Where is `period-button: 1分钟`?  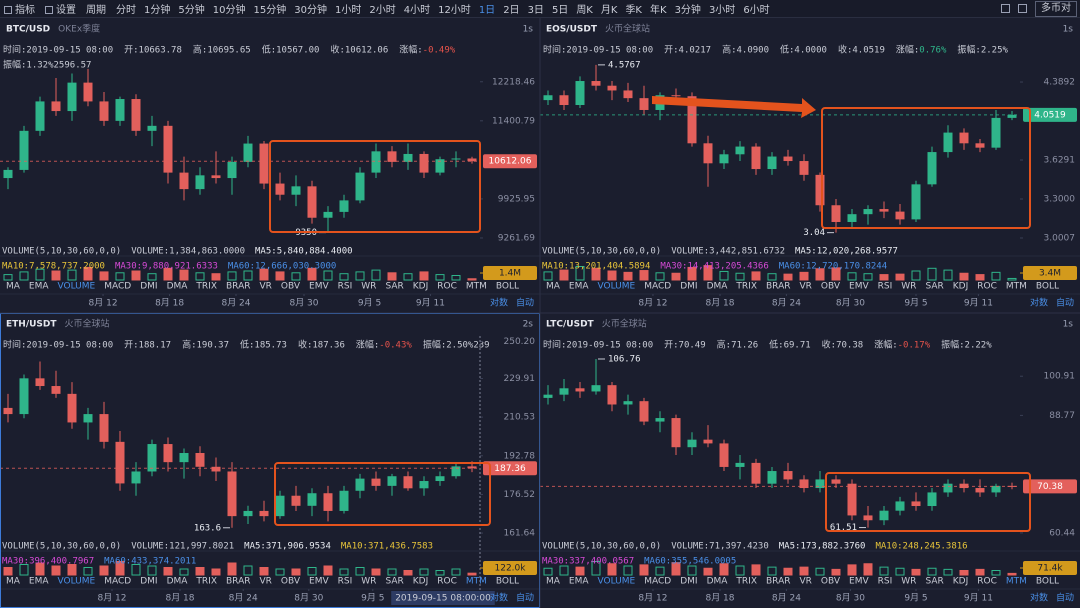 period-button: 1分钟 is located at coordinates (157, 10).